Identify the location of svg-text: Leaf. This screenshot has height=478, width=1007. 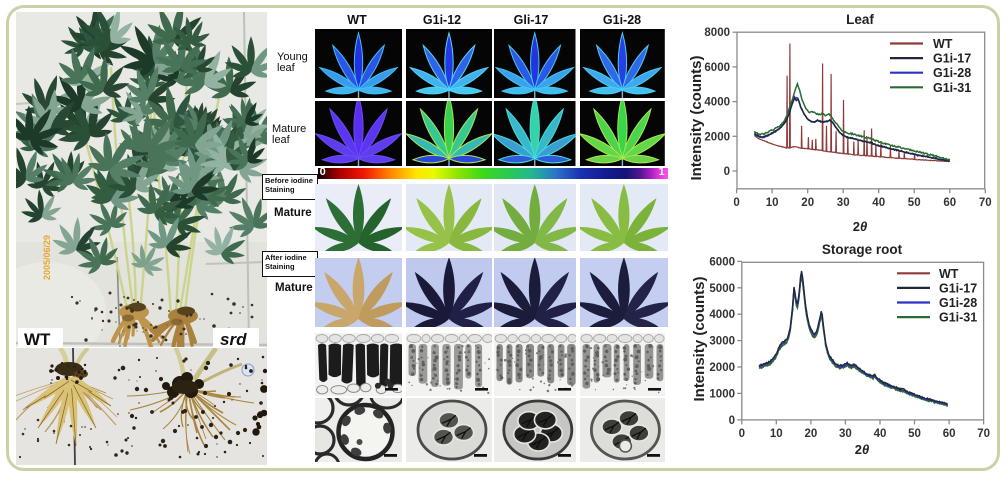
(860, 19).